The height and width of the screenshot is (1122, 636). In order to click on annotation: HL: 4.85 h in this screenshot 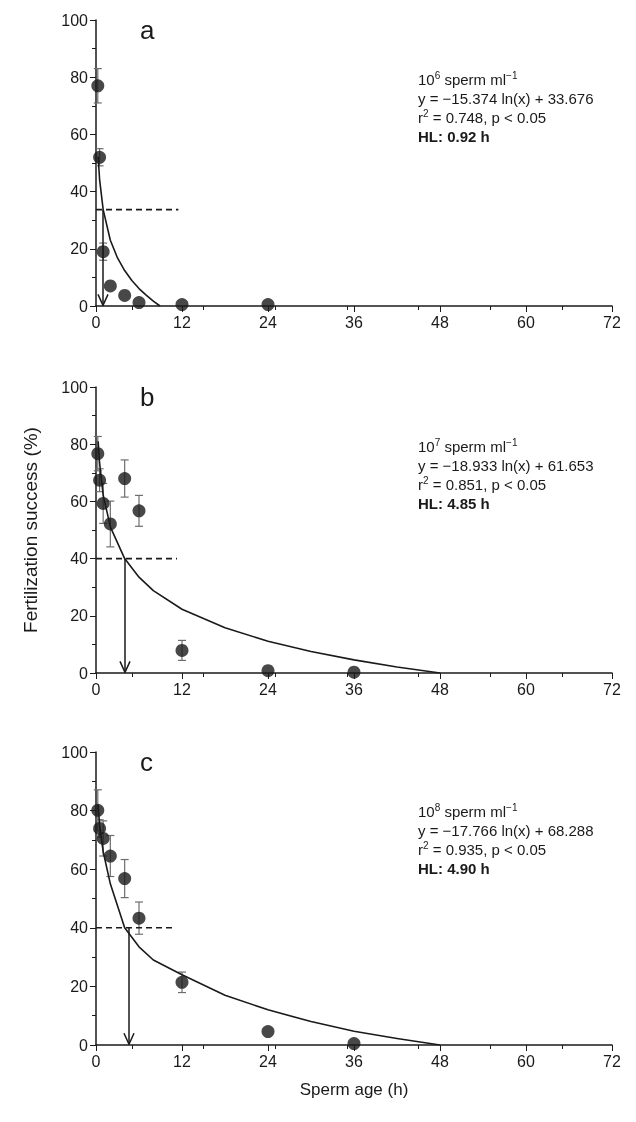, I will do `click(454, 503)`.